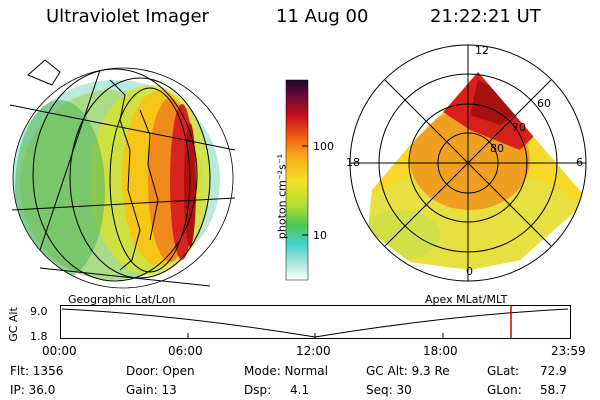 The image size is (600, 400). Describe the element at coordinates (122, 299) in the screenshot. I see `timeline-left-label: Geographic Lat/Lon` at that location.